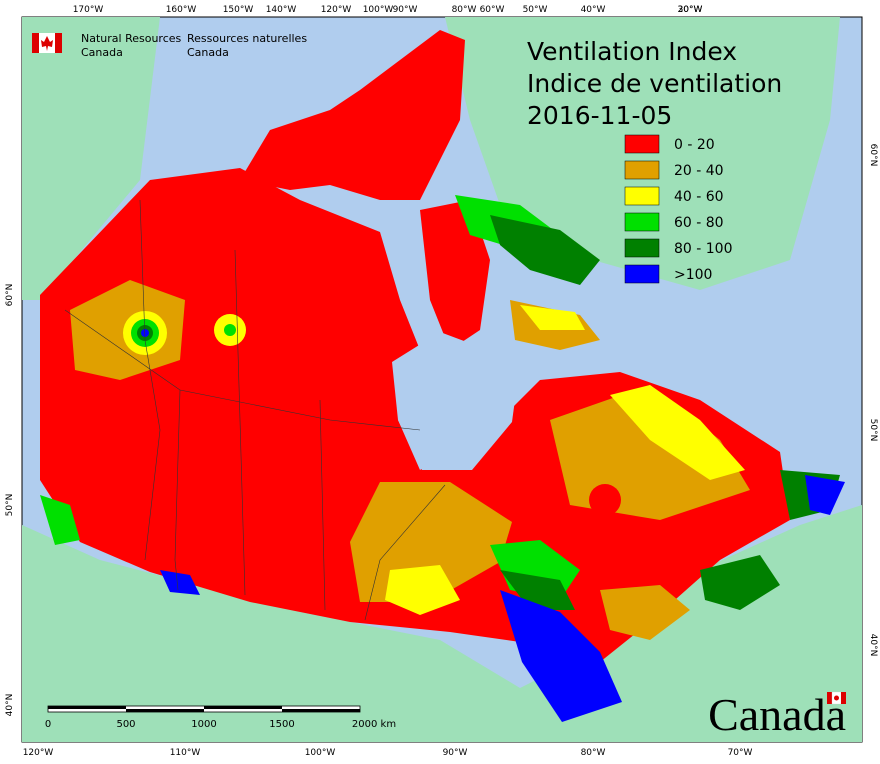 The width and height of the screenshot is (880, 764). Describe the element at coordinates (699, 197) in the screenshot. I see `legend-label: 40 - 60` at that location.